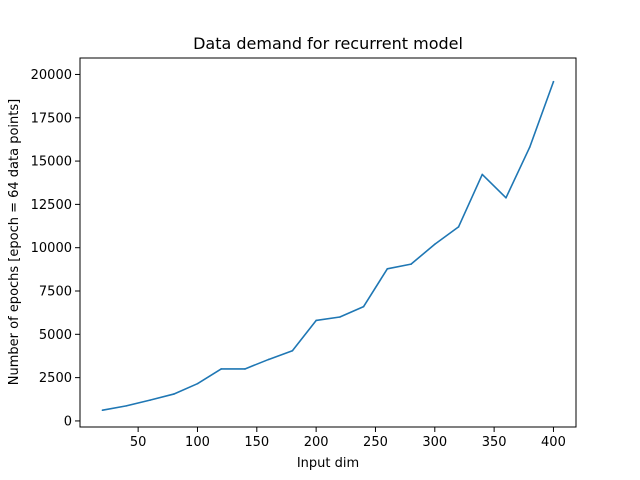 This screenshot has width=640, height=480. What do you see at coordinates (494, 442) in the screenshot?
I see `x-tick-label-6: 350` at bounding box center [494, 442].